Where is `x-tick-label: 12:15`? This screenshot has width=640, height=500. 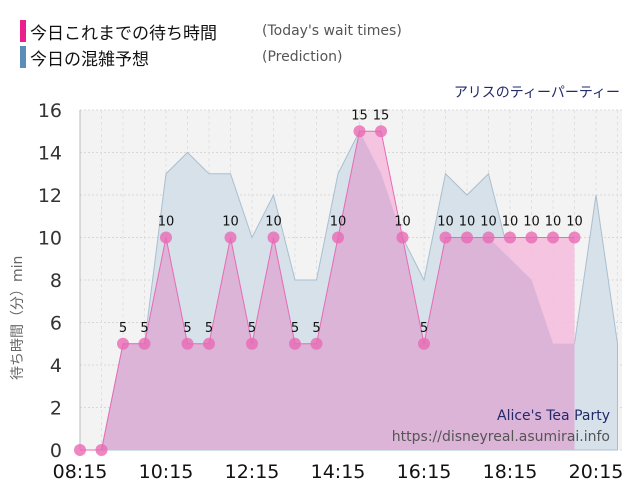 x-tick-label: 12:15 is located at coordinates (252, 472).